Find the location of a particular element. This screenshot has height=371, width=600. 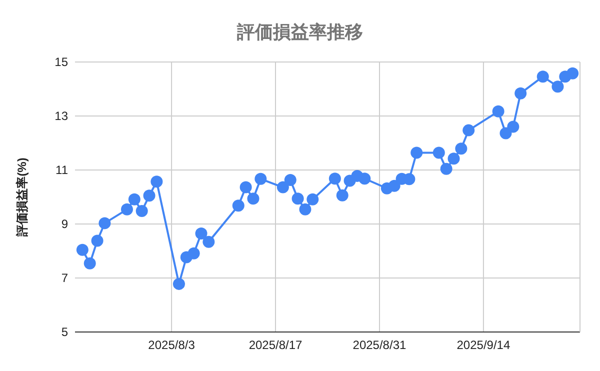

x-tick-label: 2025/8/3 is located at coordinates (172, 345).